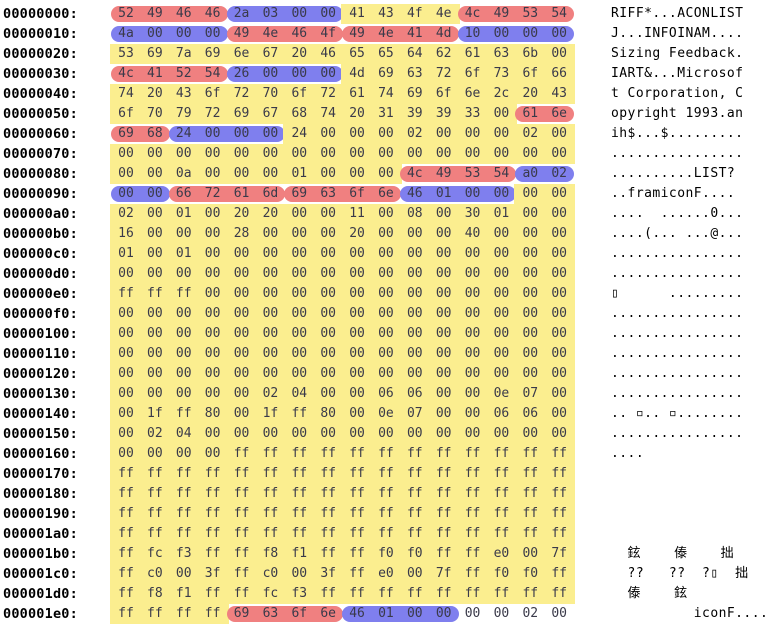 This screenshot has width=783, height=629. Describe the element at coordinates (530, 393) in the screenshot. I see `hex-byte: 07` at that location.